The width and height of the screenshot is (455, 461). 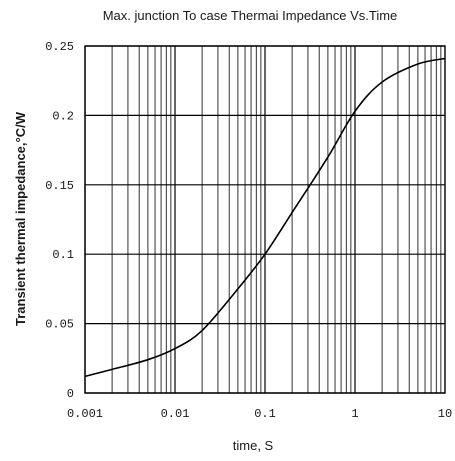 I want to click on y-tick-label: 0, so click(x=70, y=394).